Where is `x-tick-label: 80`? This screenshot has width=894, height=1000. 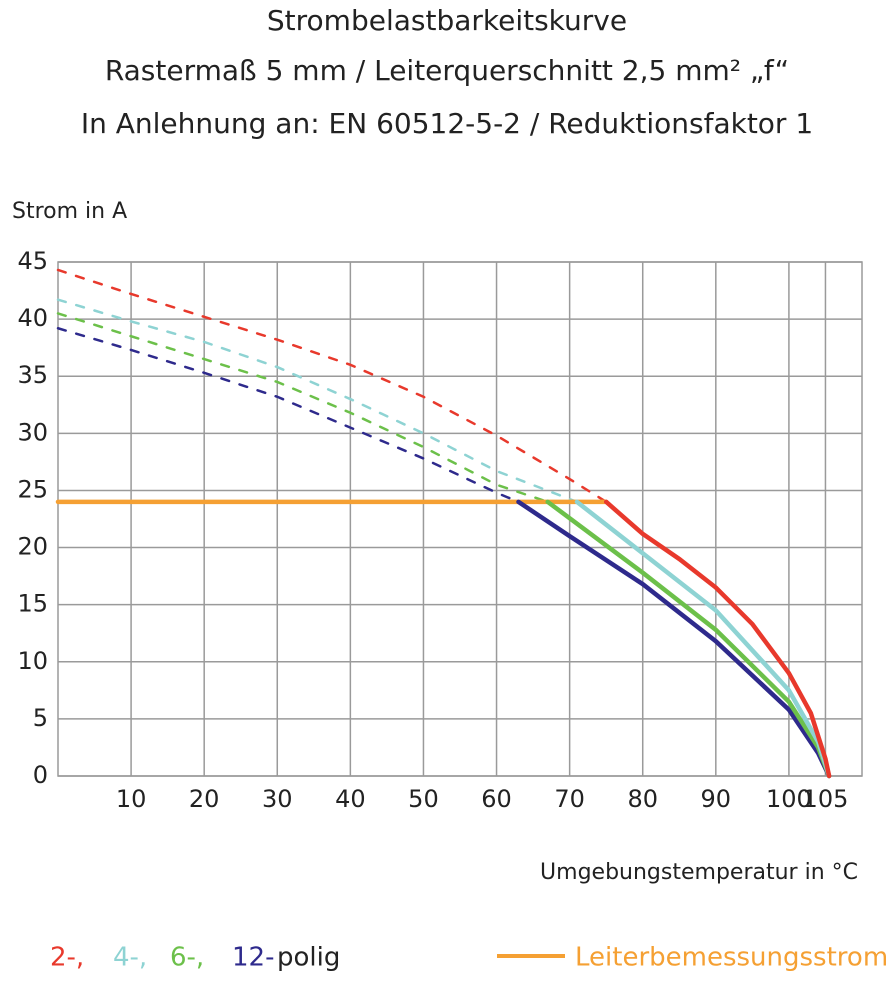
x-tick-label: 80 is located at coordinates (642, 799).